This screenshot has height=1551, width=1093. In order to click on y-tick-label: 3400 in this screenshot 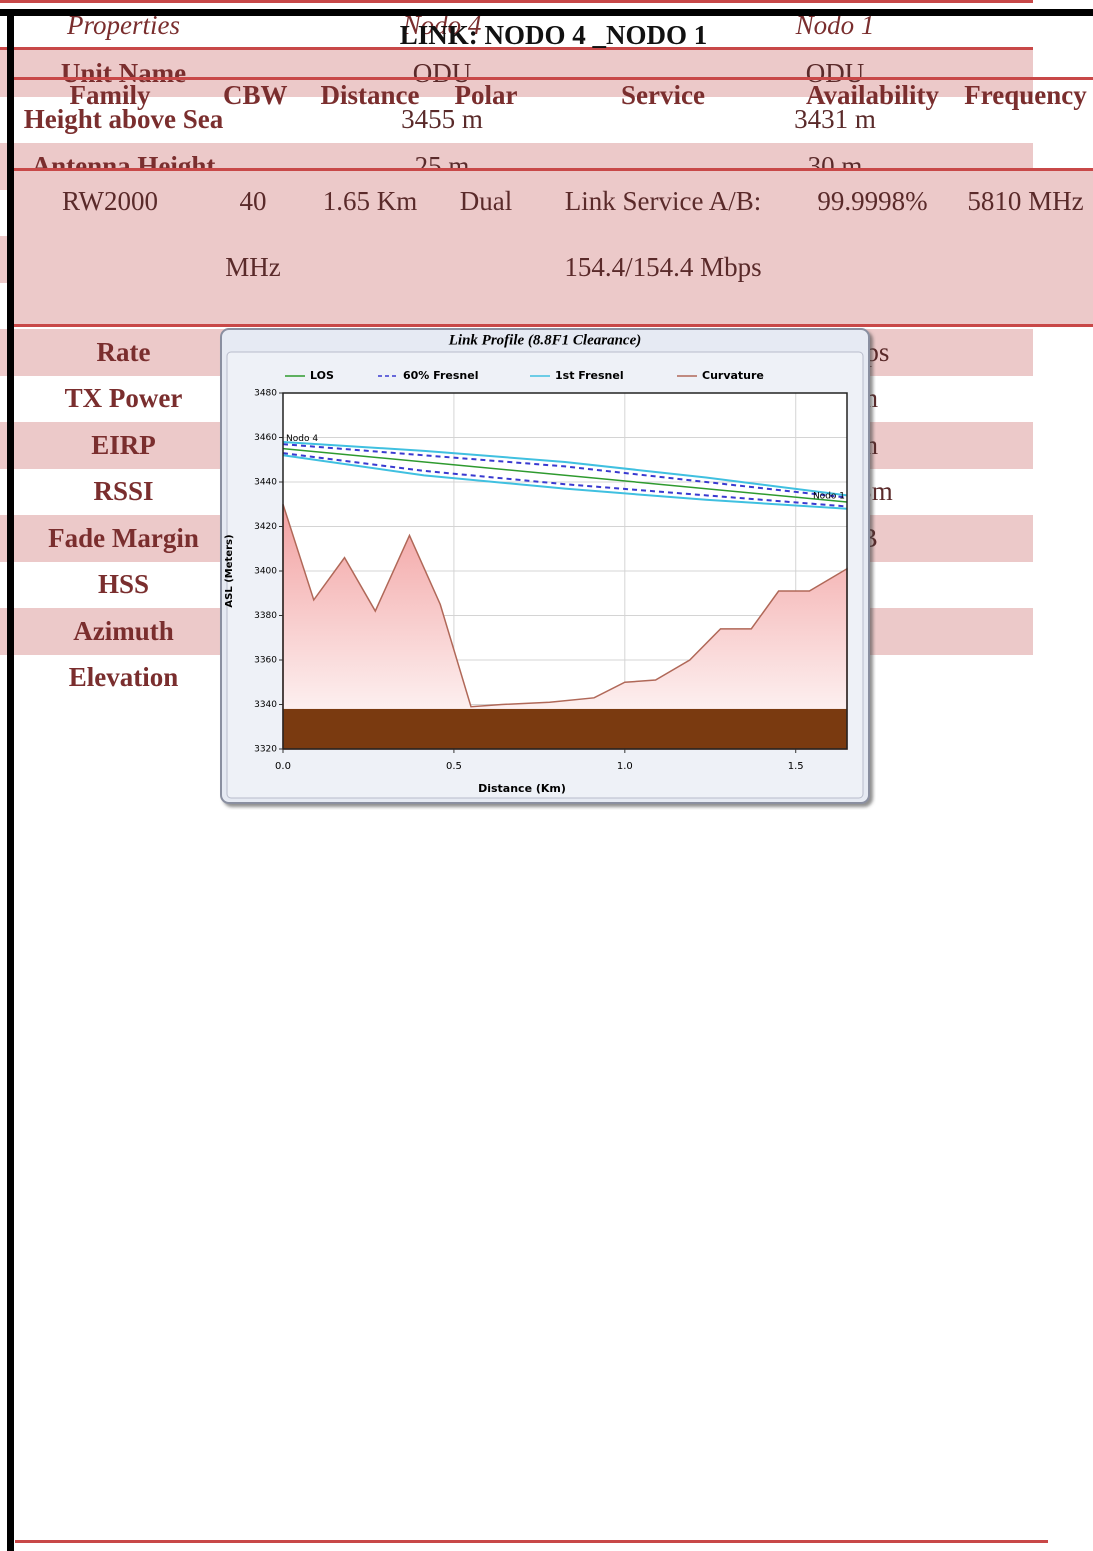, I will do `click(265, 572)`.